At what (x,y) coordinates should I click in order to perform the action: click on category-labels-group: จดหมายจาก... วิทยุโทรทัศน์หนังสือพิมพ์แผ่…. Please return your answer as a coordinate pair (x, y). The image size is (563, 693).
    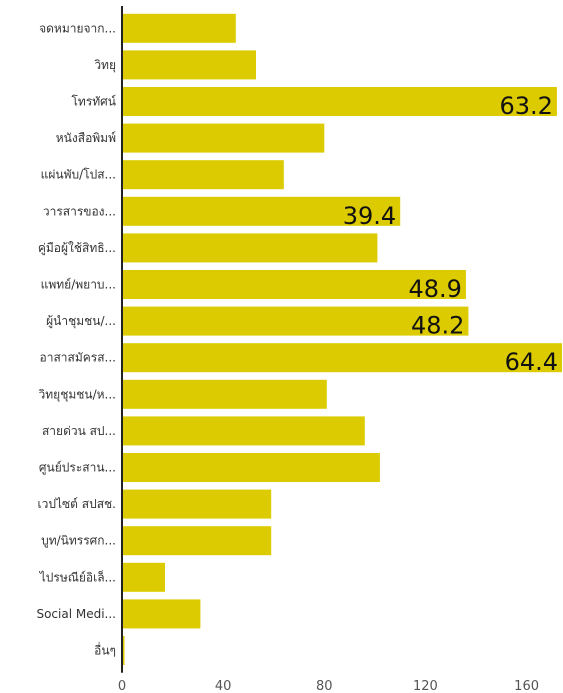
    Looking at the image, I should click on (76, 339).